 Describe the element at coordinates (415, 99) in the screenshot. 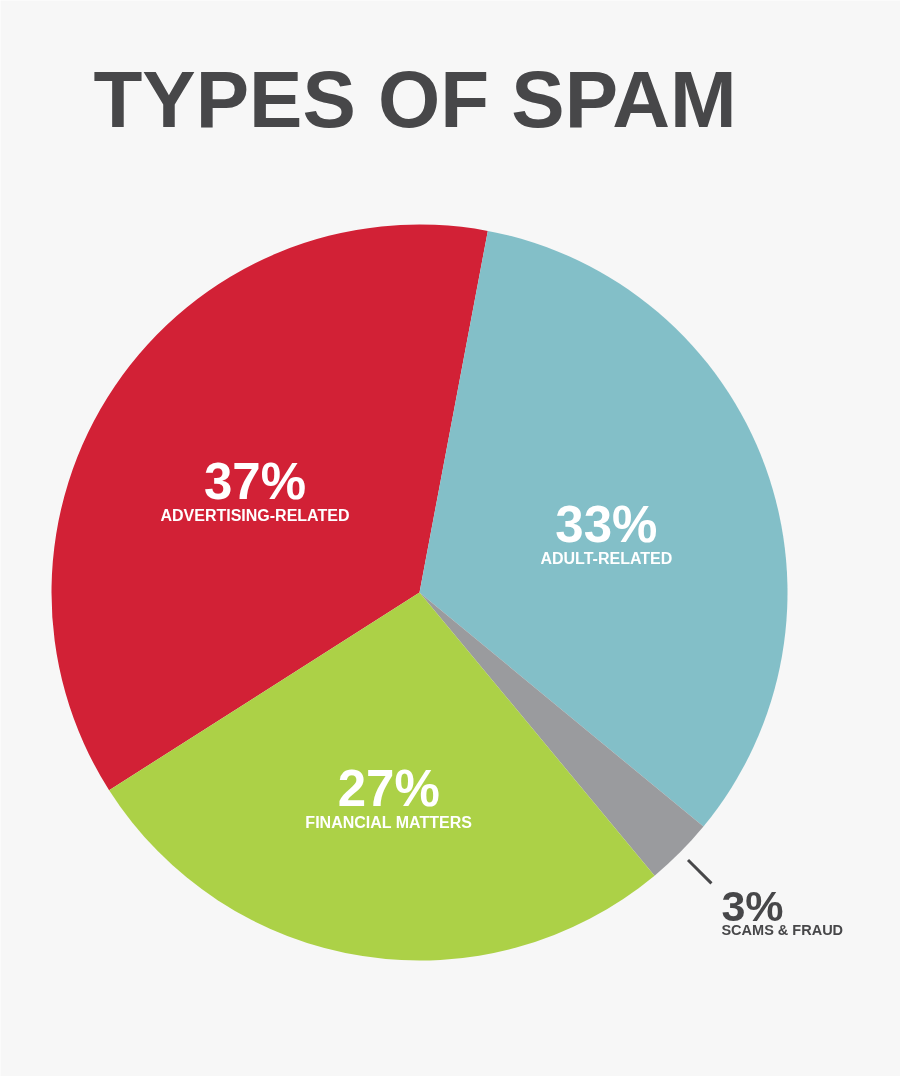

I see `chart-title: TYPES OF SPAM` at that location.